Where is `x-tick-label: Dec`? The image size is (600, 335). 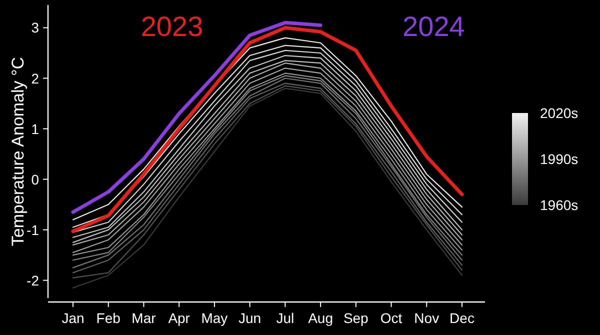
x-tick-label: Dec is located at coordinates (462, 318).